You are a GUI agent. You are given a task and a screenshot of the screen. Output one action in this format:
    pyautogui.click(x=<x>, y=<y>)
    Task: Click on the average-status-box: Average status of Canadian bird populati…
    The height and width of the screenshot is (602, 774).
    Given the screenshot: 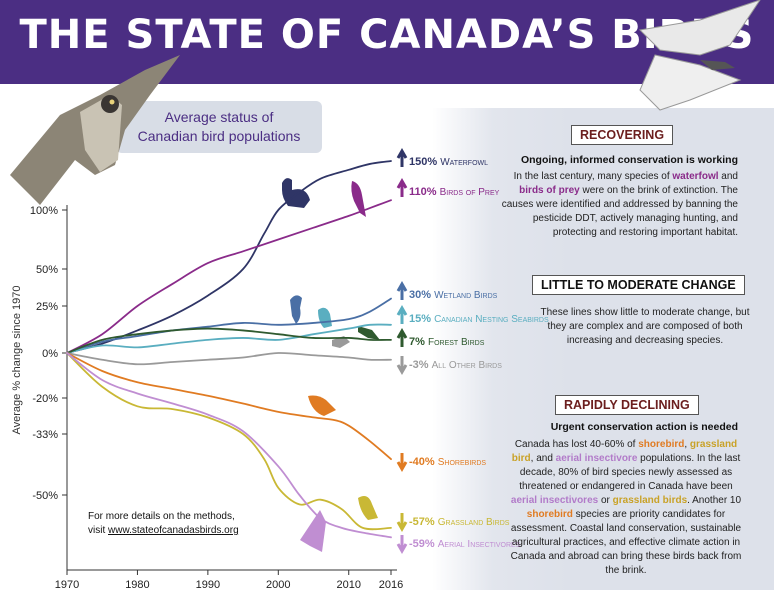 What is the action you would take?
    pyautogui.click(x=219, y=127)
    